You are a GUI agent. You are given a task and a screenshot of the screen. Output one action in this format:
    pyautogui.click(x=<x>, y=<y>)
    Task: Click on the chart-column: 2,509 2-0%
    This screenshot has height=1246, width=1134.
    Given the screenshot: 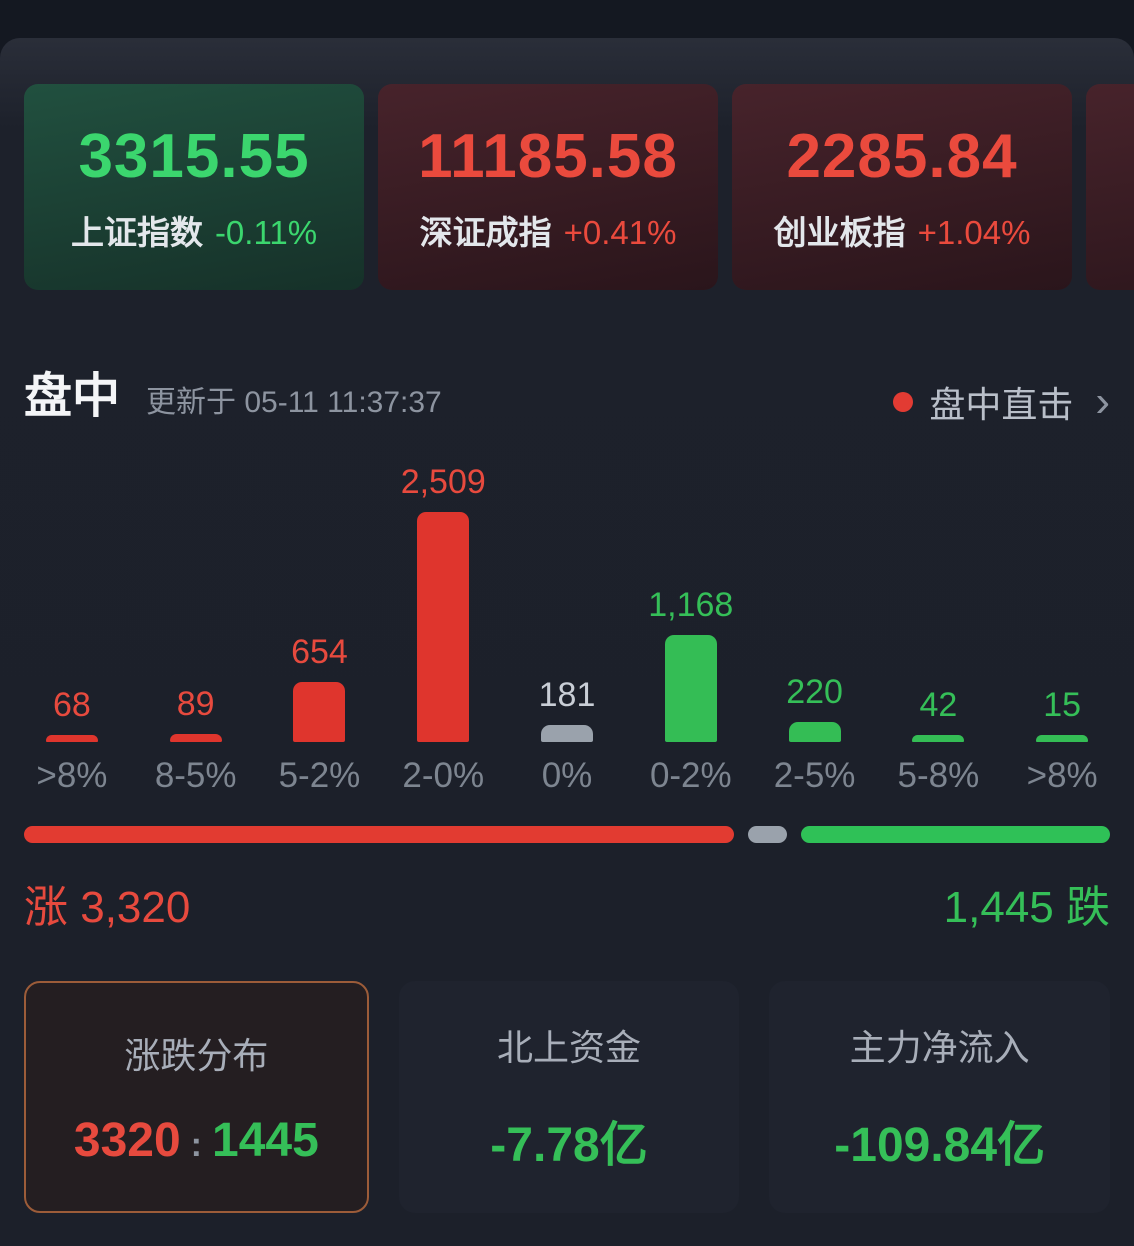 What is the action you would take?
    pyautogui.click(x=443, y=628)
    